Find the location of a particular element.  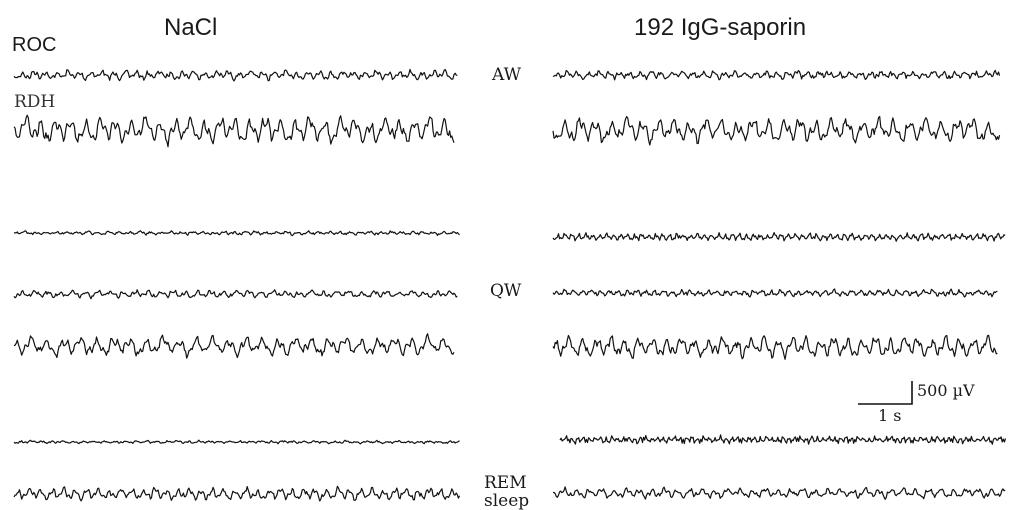

state-label-aw: AW is located at coordinates (507, 75).